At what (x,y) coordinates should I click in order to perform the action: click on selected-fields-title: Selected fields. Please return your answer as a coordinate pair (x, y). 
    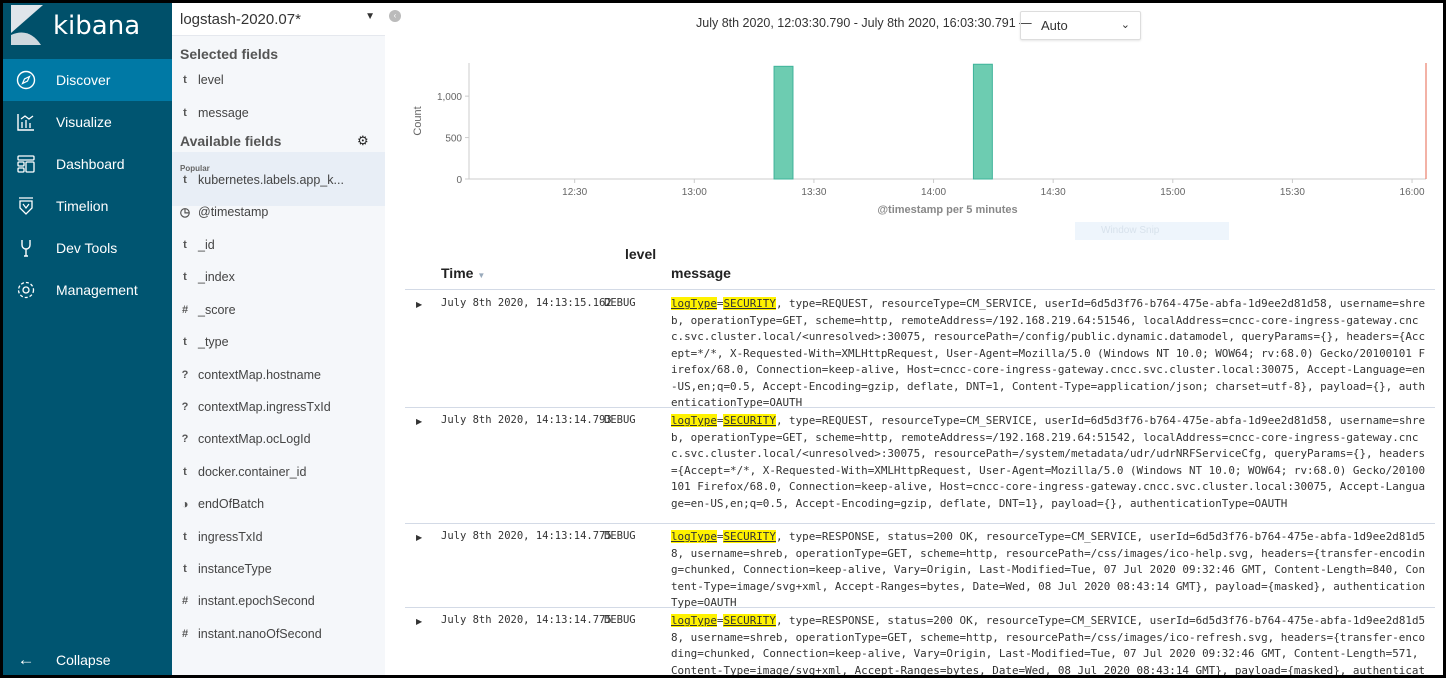
    Looking at the image, I should click on (229, 54).